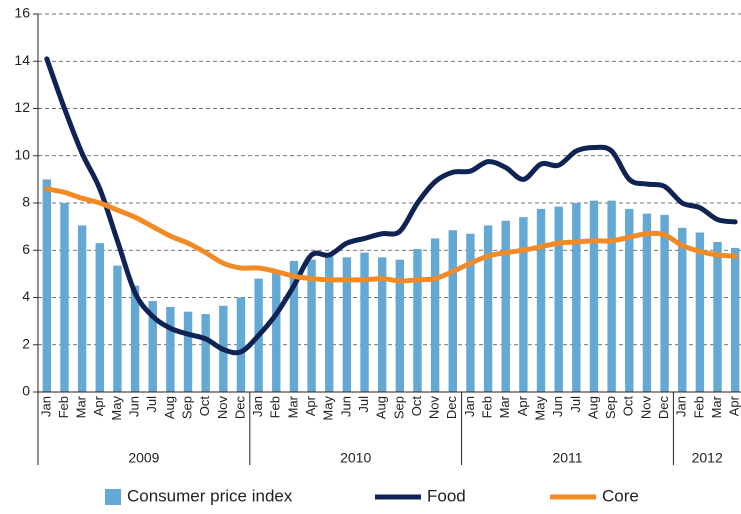 This screenshot has height=514, width=741. What do you see at coordinates (26, 249) in the screenshot?
I see `y-tick-label: 6` at bounding box center [26, 249].